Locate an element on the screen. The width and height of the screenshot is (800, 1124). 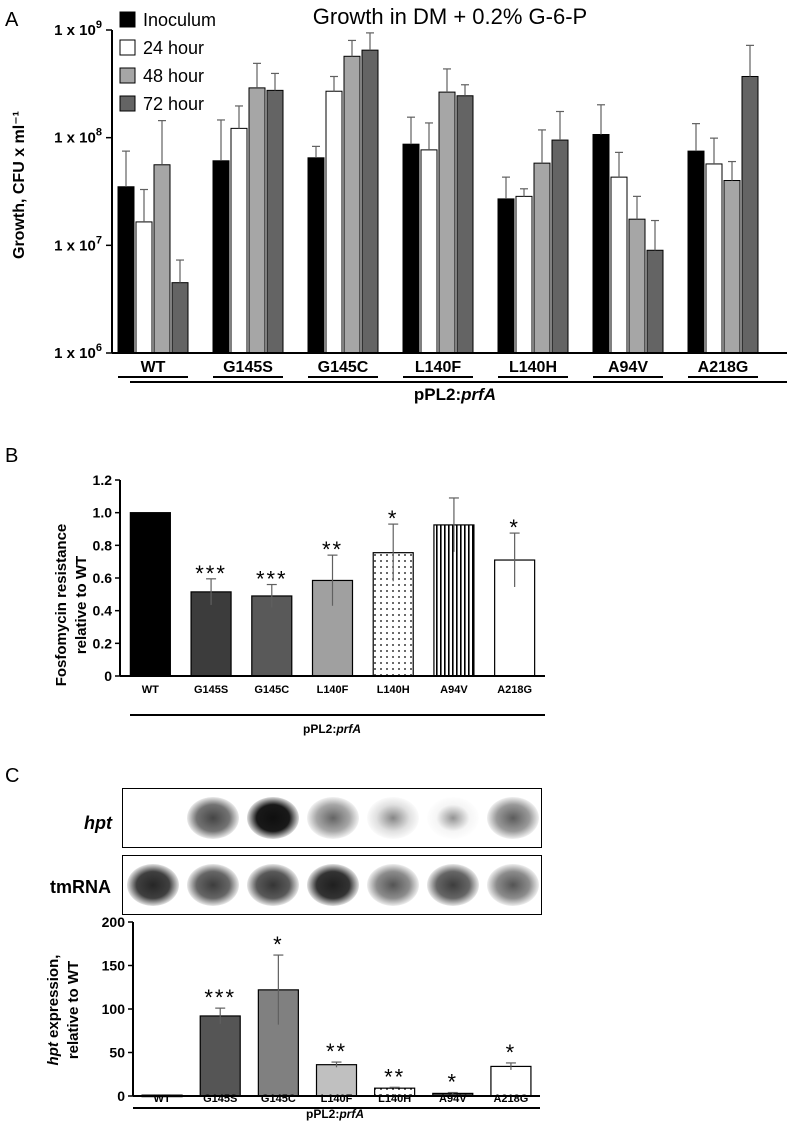
legend-label-3: 72 hour is located at coordinates (173, 104).